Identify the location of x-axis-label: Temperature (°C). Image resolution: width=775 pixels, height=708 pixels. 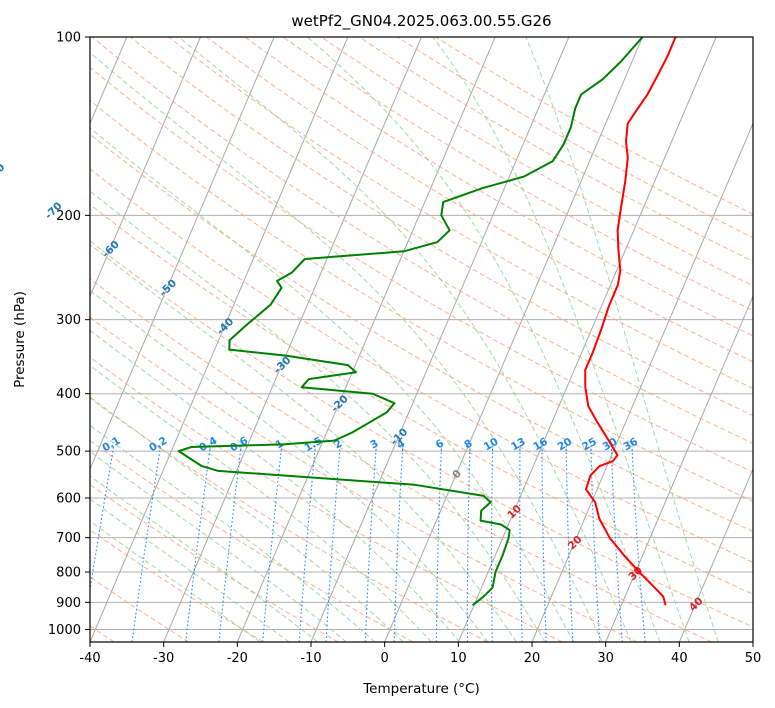
(421, 689).